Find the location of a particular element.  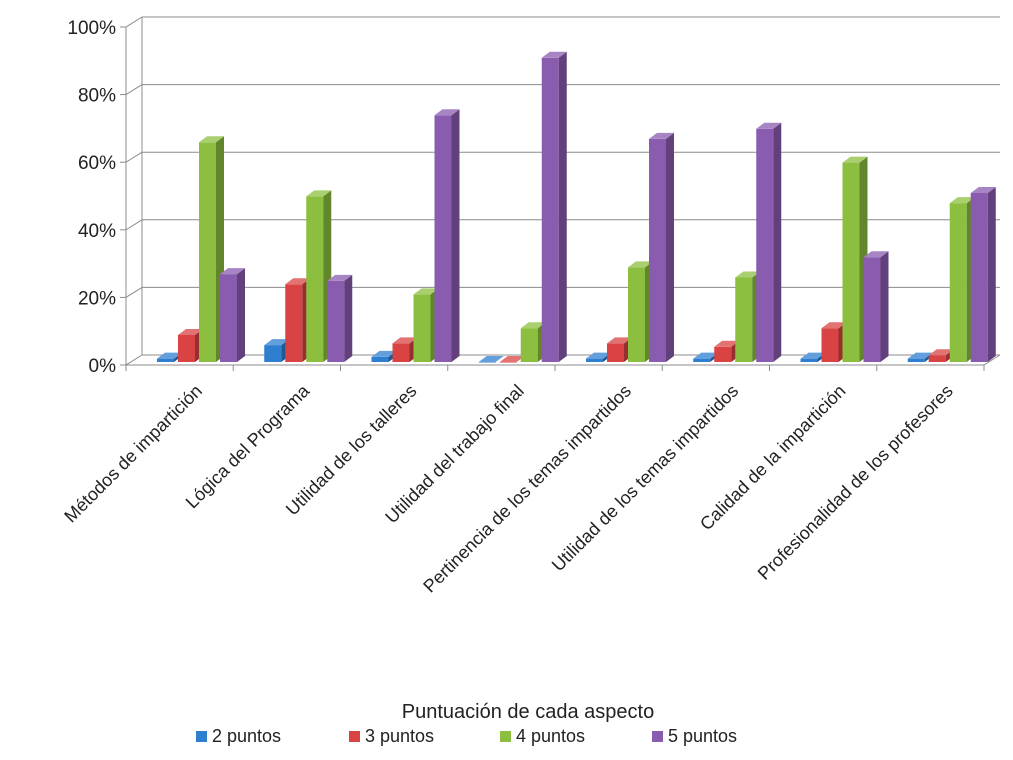

y-tick-label: 40% is located at coordinates (97, 231).